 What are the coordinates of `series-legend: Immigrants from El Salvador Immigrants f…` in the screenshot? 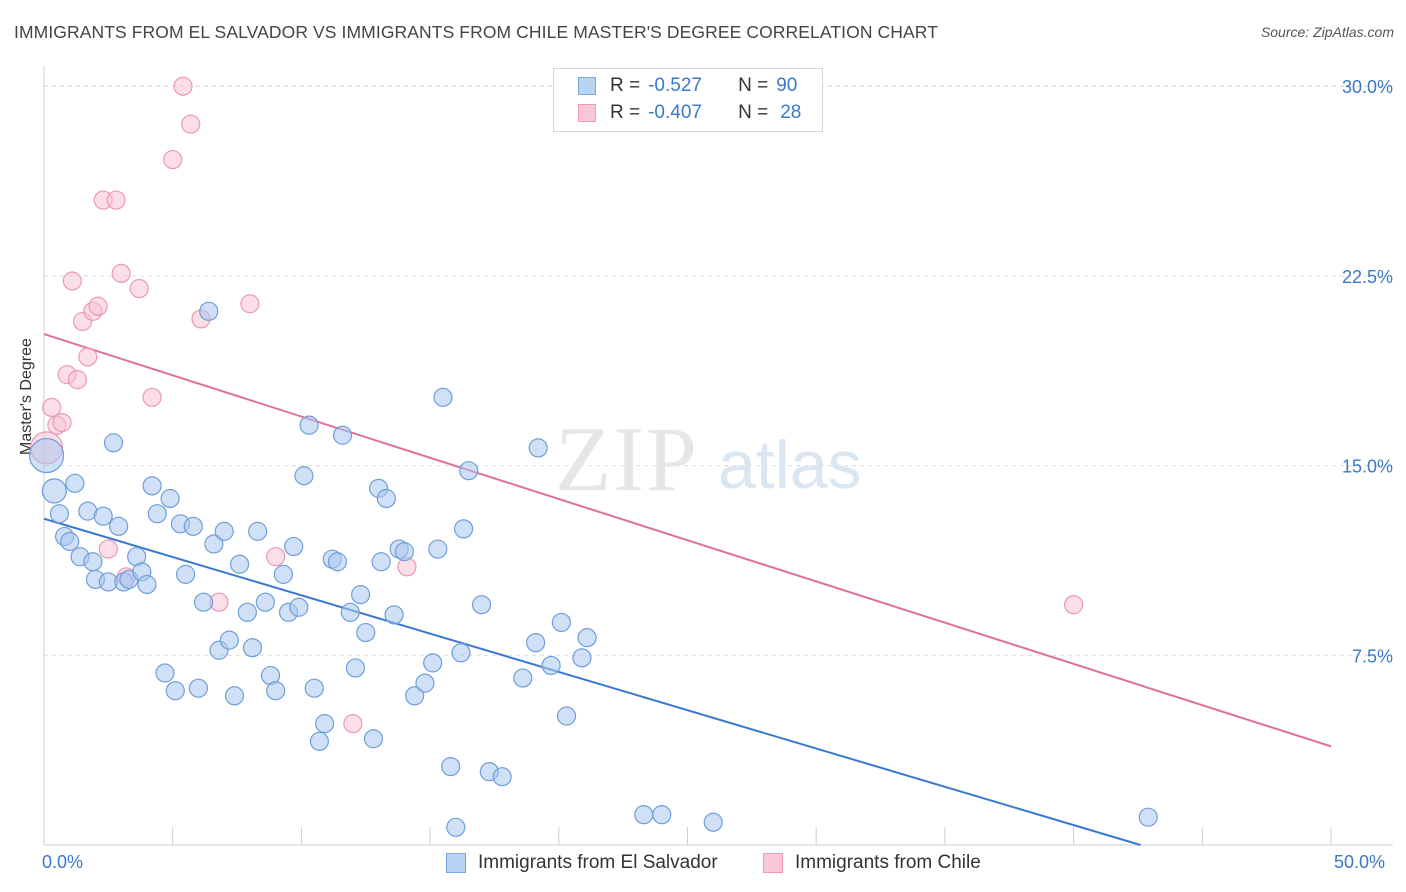 It's located at (703, 865).